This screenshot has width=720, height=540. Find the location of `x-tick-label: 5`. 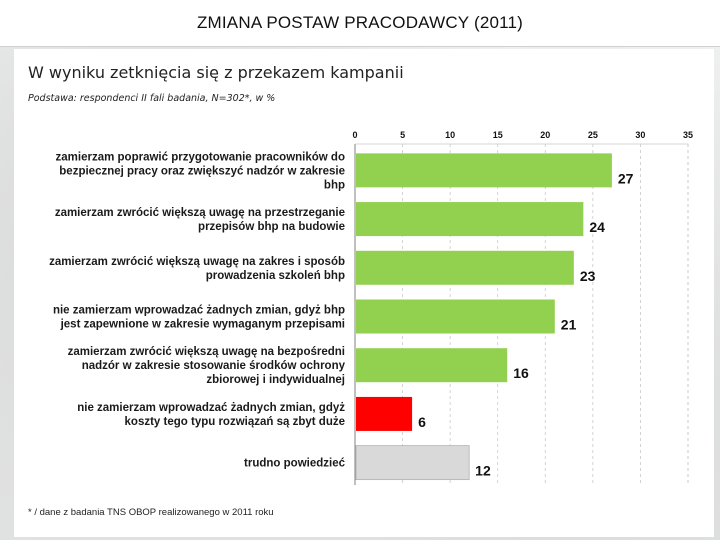

x-tick-label: 5 is located at coordinates (402, 135).